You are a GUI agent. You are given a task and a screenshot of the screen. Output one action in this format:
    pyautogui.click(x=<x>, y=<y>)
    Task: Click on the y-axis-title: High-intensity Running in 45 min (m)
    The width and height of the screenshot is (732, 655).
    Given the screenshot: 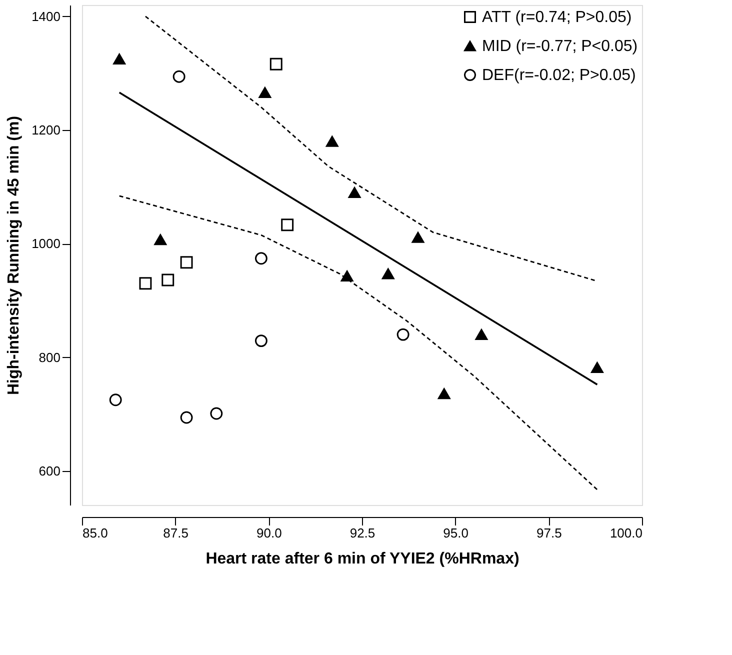 What is the action you would take?
    pyautogui.click(x=14, y=256)
    